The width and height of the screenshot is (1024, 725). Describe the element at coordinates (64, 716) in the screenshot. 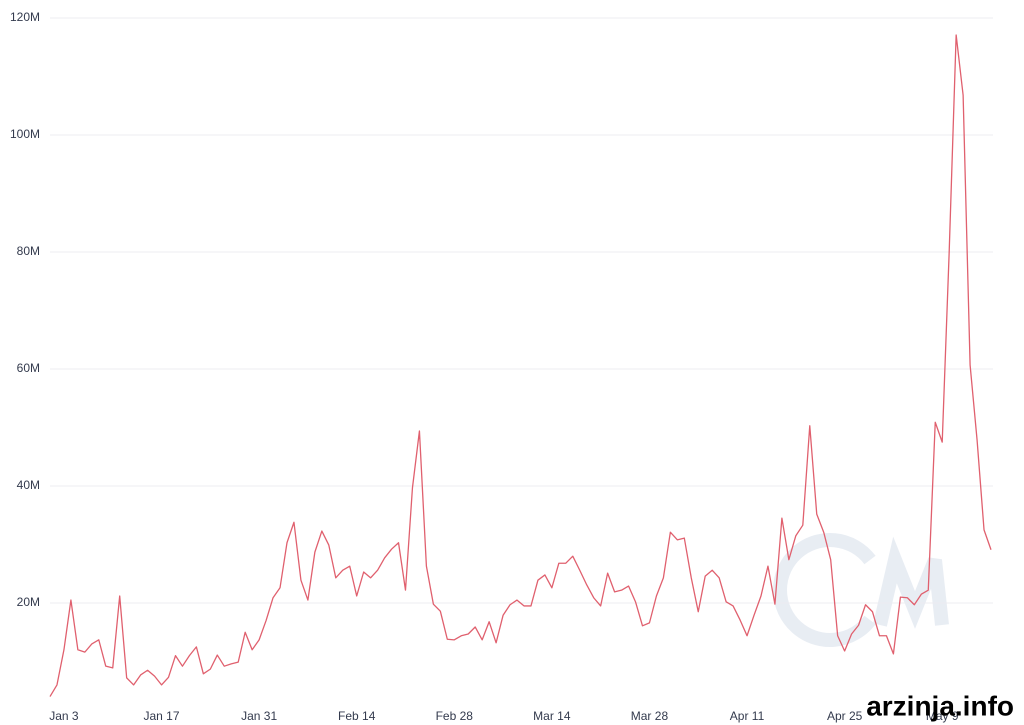

I see `x-tick-label: Jan 3` at that location.